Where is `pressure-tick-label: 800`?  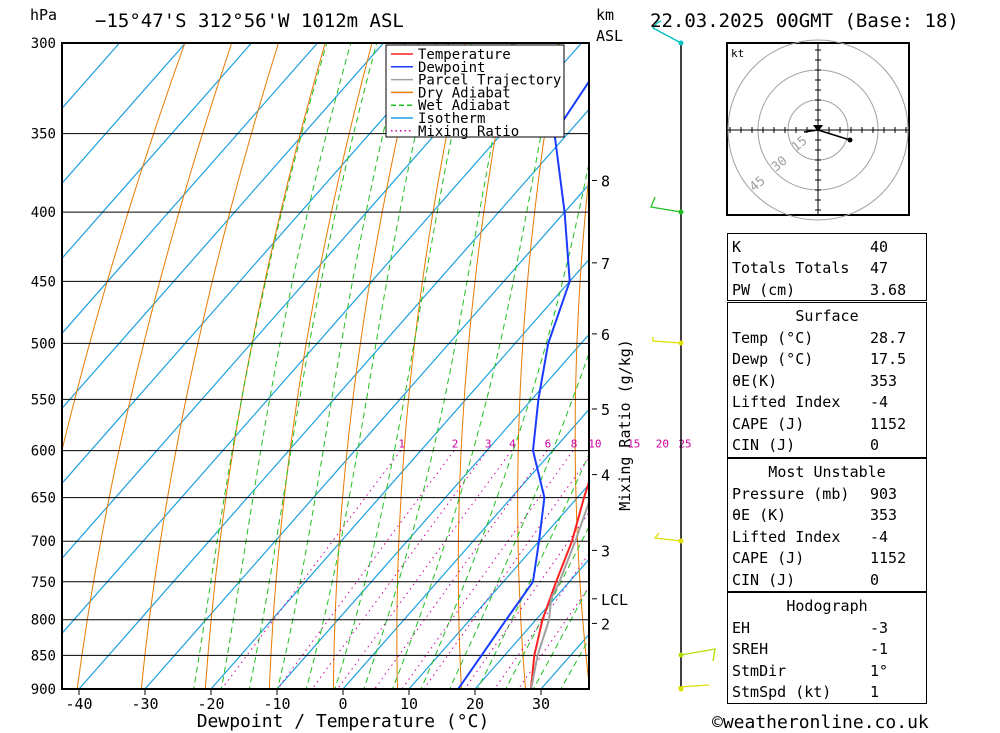 pressure-tick-label: 800 is located at coordinates (43, 621).